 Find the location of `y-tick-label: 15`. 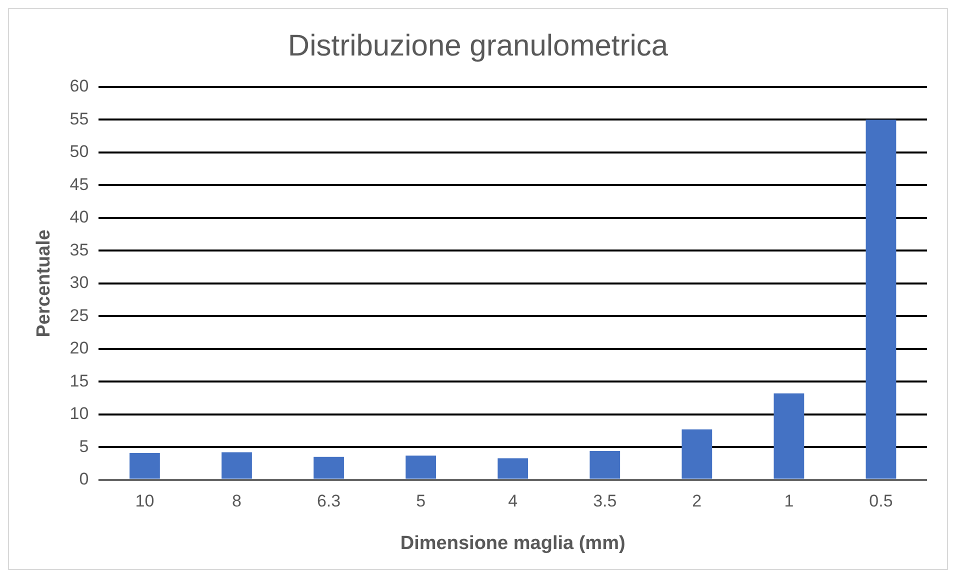

y-tick-label: 15 is located at coordinates (79, 380).